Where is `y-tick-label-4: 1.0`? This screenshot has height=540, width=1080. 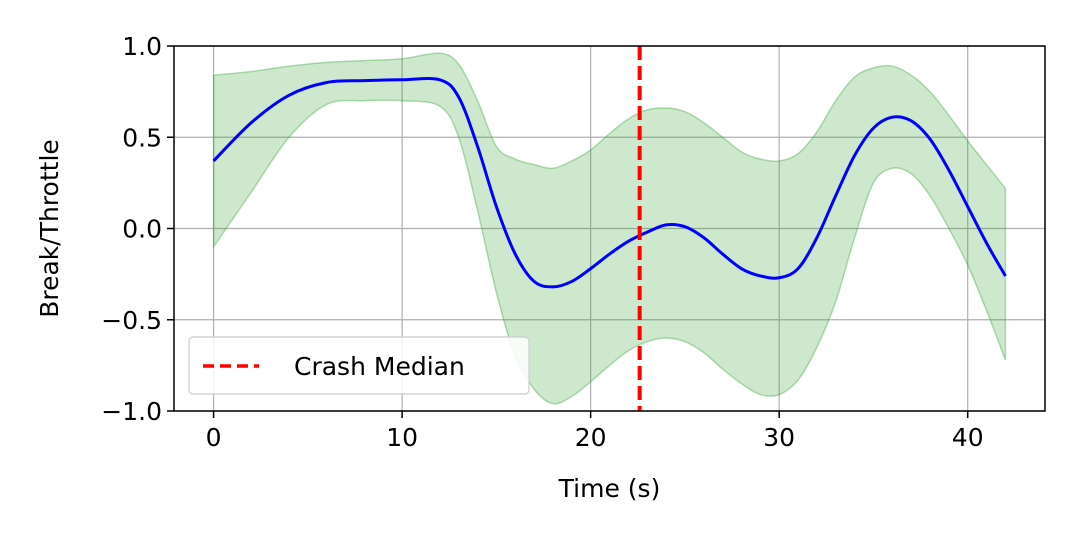 y-tick-label-4: 1.0 is located at coordinates (142, 46).